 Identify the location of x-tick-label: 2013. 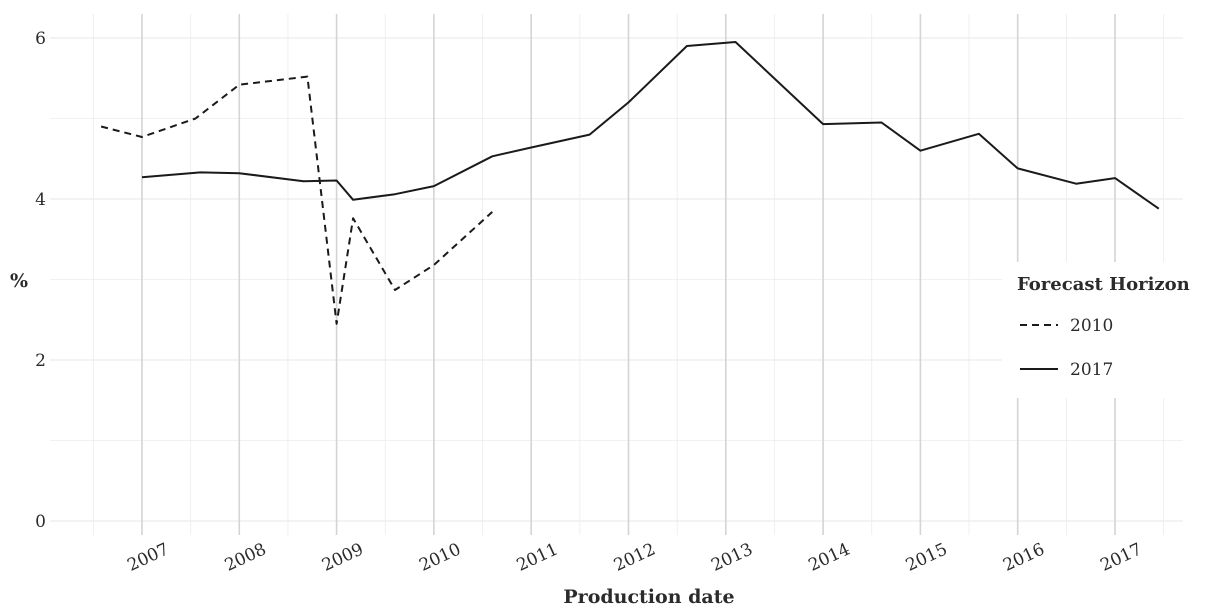
(732, 557).